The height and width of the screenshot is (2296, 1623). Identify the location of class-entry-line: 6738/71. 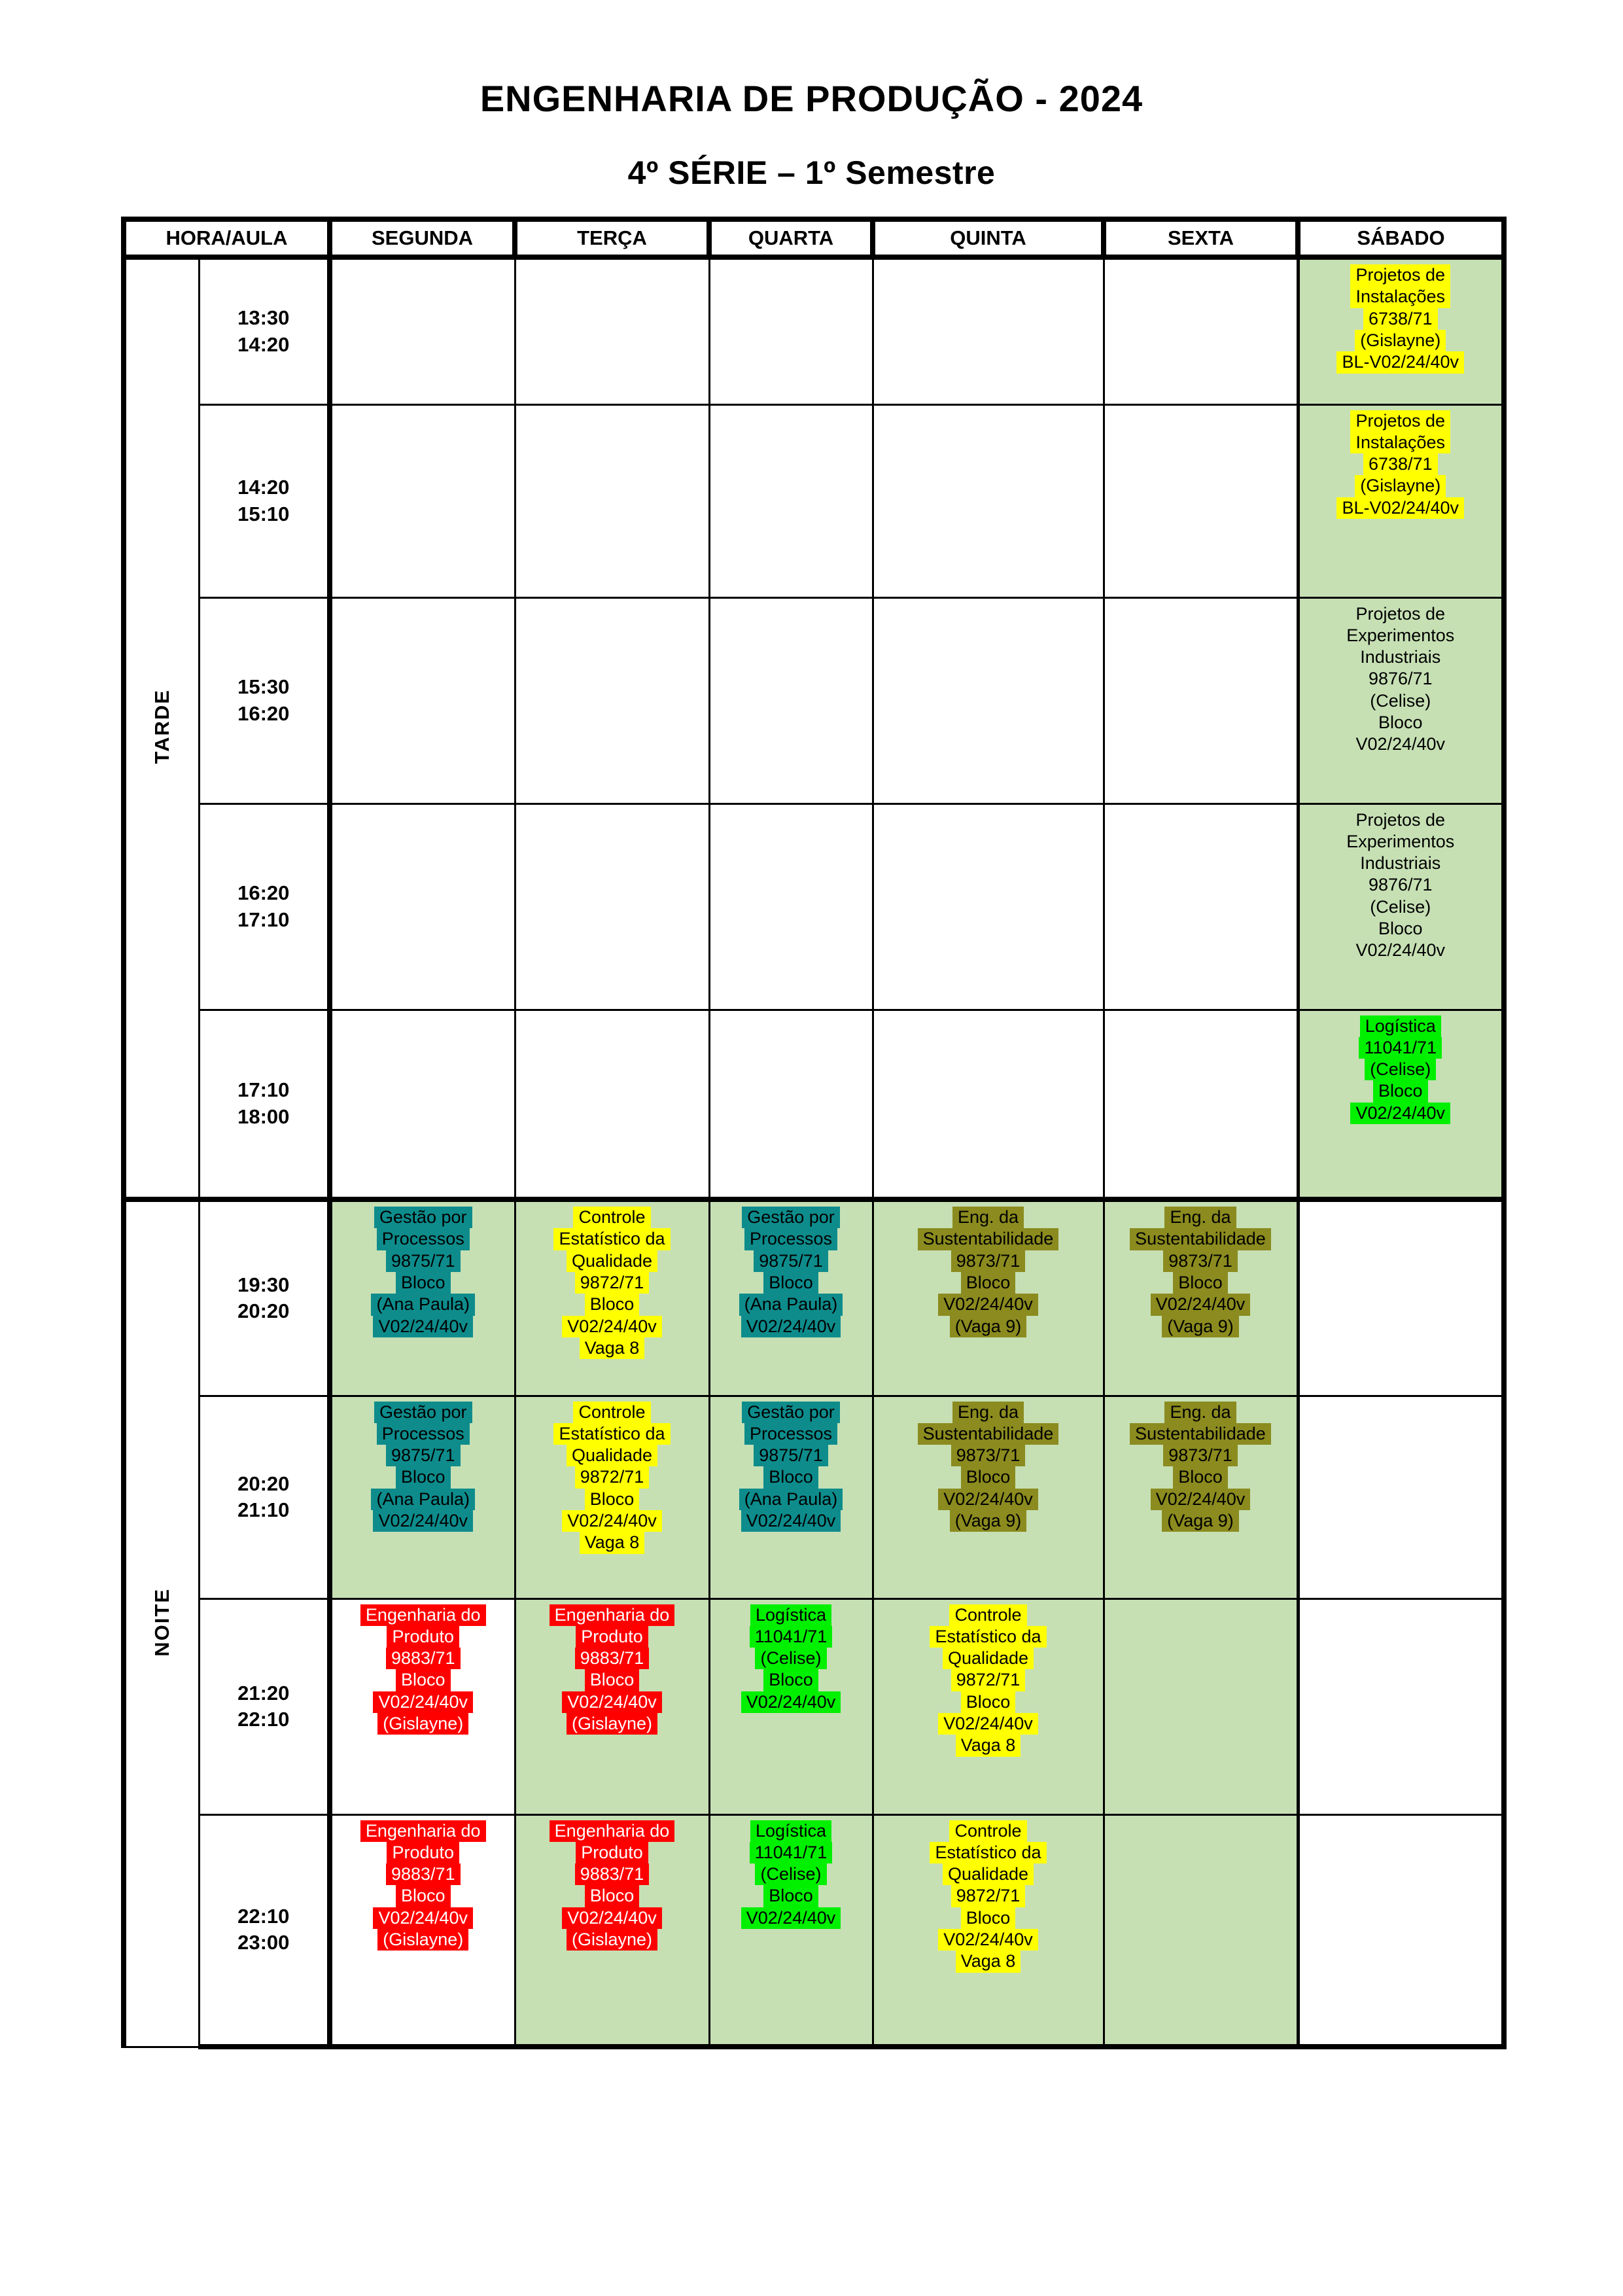
(1401, 319).